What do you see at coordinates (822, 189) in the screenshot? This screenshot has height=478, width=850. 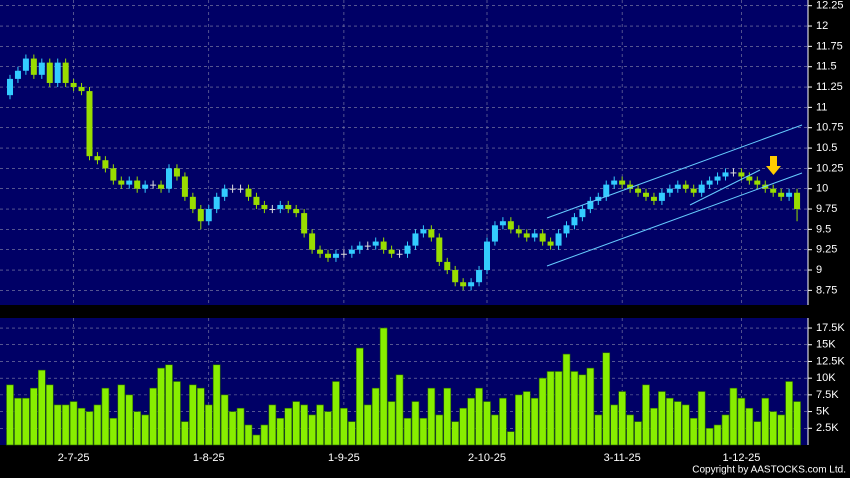 I see `y-tick-label: 10` at bounding box center [822, 189].